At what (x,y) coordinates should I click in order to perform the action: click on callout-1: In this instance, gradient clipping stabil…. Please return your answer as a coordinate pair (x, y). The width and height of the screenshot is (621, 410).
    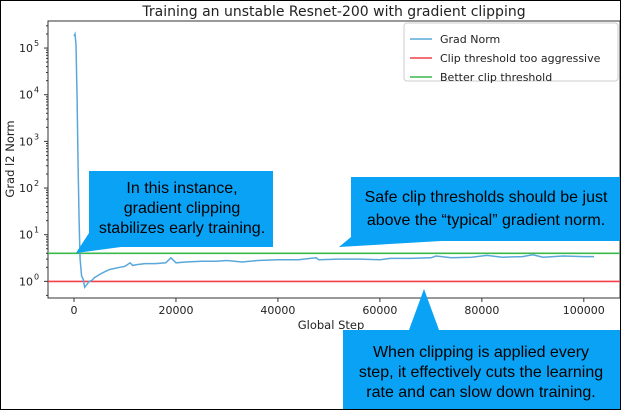
    Looking at the image, I should click on (174, 212).